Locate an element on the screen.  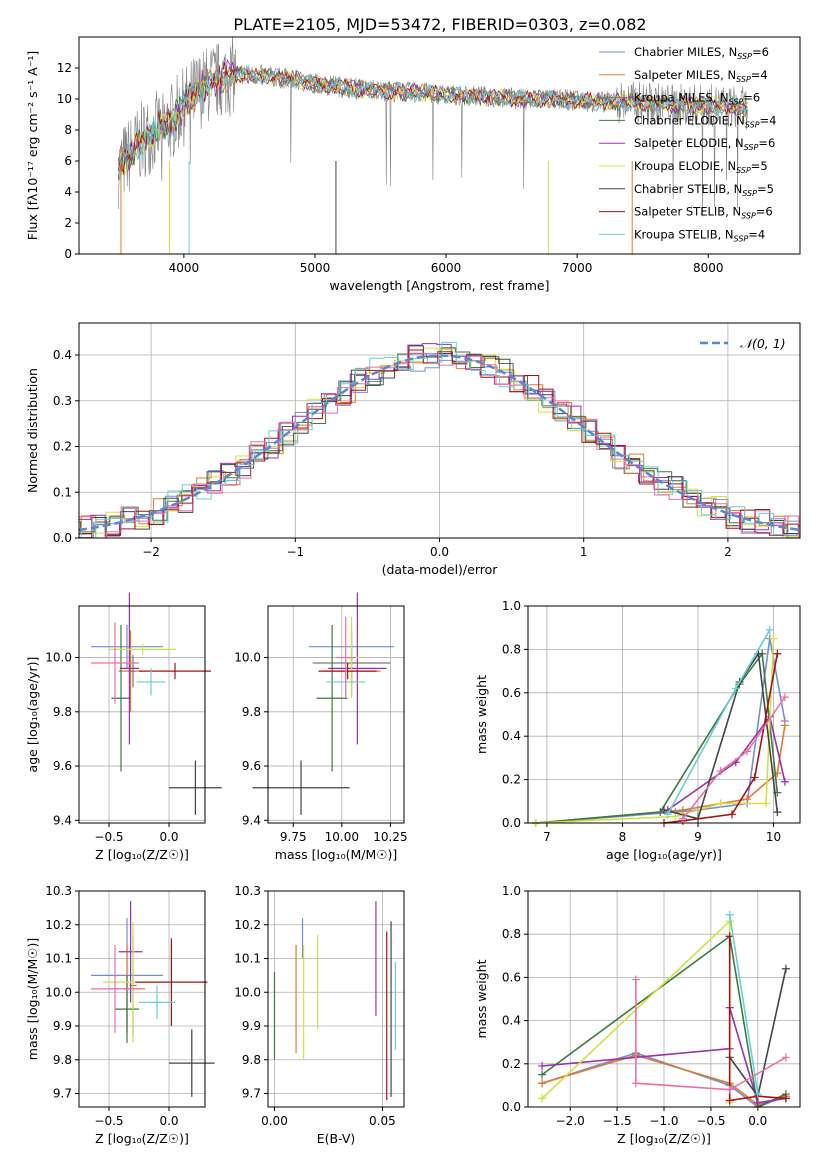
panel-mass_vs_ebv: 0.00 0.05 9.7 9.8 9.9 10.0 10.1 10.2 10.3 E(B-V) is located at coordinates (319, 1015).